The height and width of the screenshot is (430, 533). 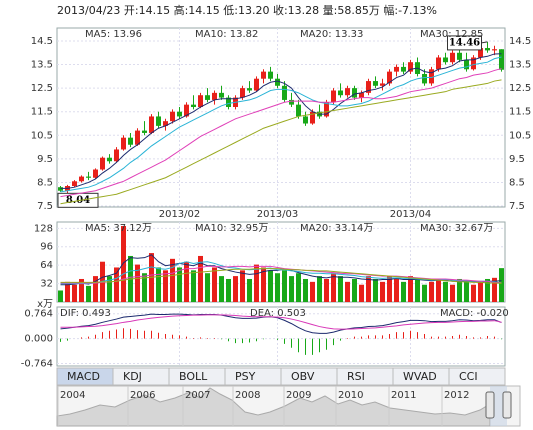 What do you see at coordinates (517, 182) in the screenshot?
I see `y-tick-label-right: 8.5` at bounding box center [517, 182].